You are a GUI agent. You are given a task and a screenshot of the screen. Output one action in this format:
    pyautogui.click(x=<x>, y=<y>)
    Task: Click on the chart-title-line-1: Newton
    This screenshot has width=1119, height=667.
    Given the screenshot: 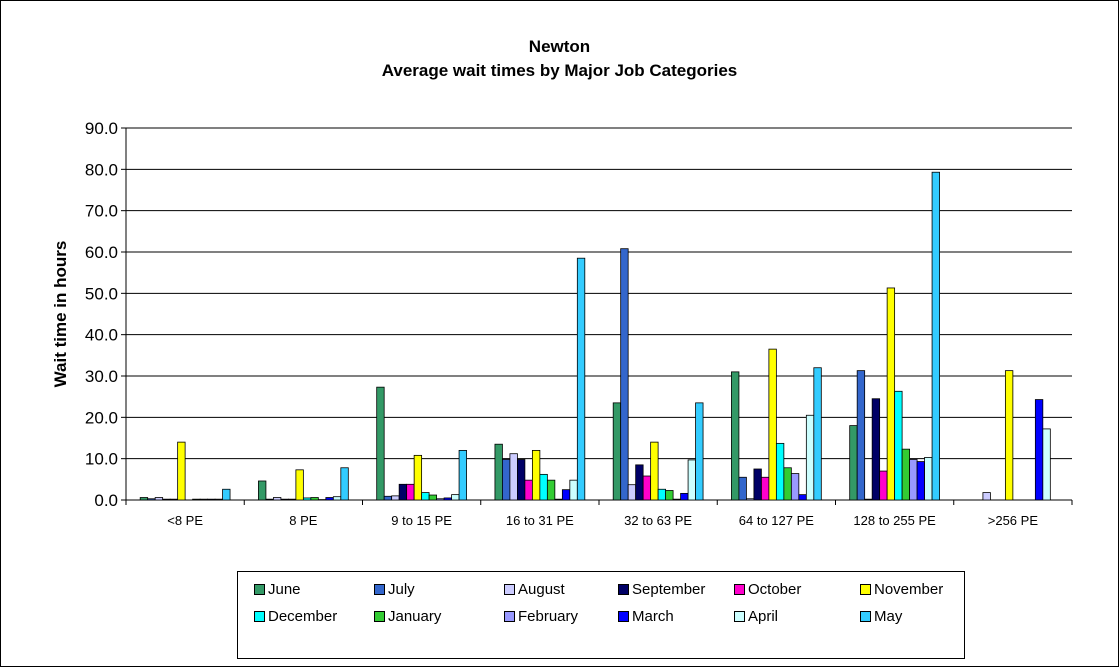 What is the action you would take?
    pyautogui.click(x=559, y=46)
    